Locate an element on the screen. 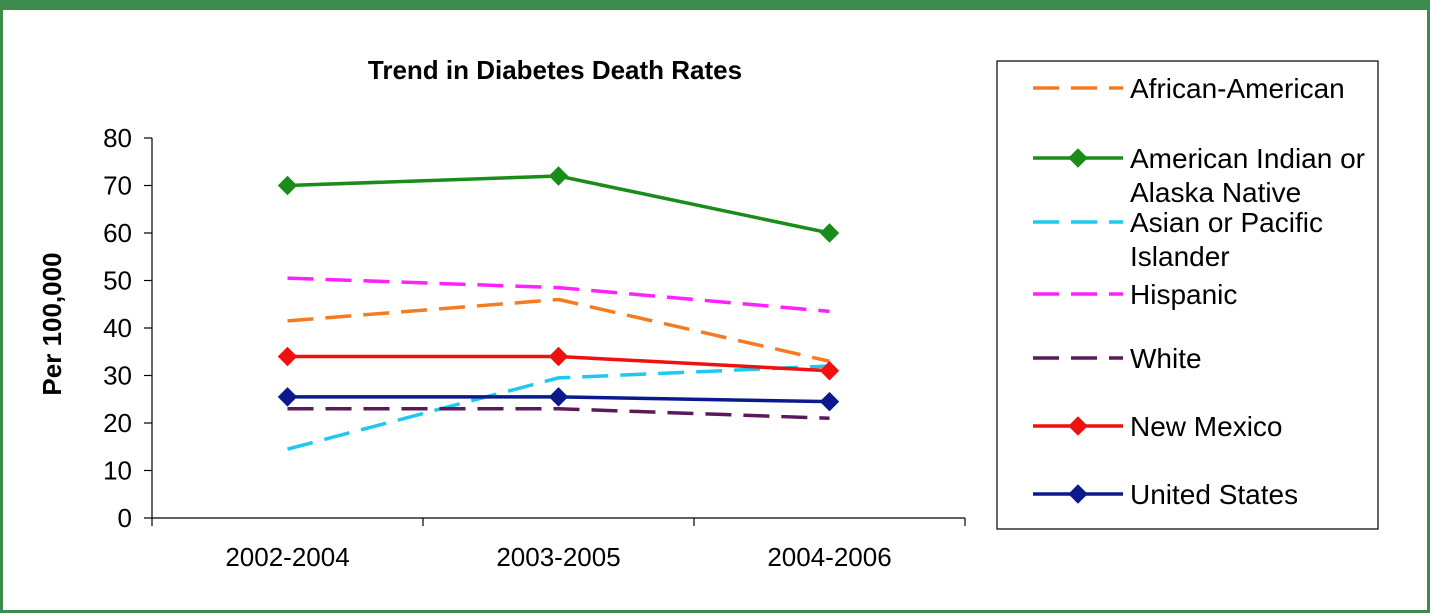 This screenshot has width=1430, height=613. legend-label-line: Alaska Native is located at coordinates (1215, 192).